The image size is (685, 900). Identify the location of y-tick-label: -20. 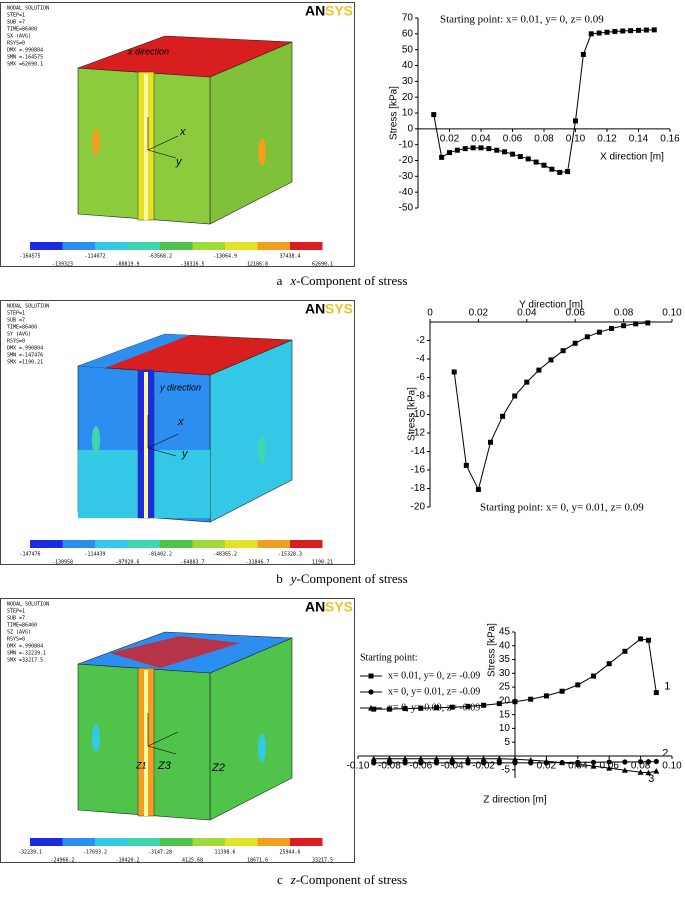
(418, 507).